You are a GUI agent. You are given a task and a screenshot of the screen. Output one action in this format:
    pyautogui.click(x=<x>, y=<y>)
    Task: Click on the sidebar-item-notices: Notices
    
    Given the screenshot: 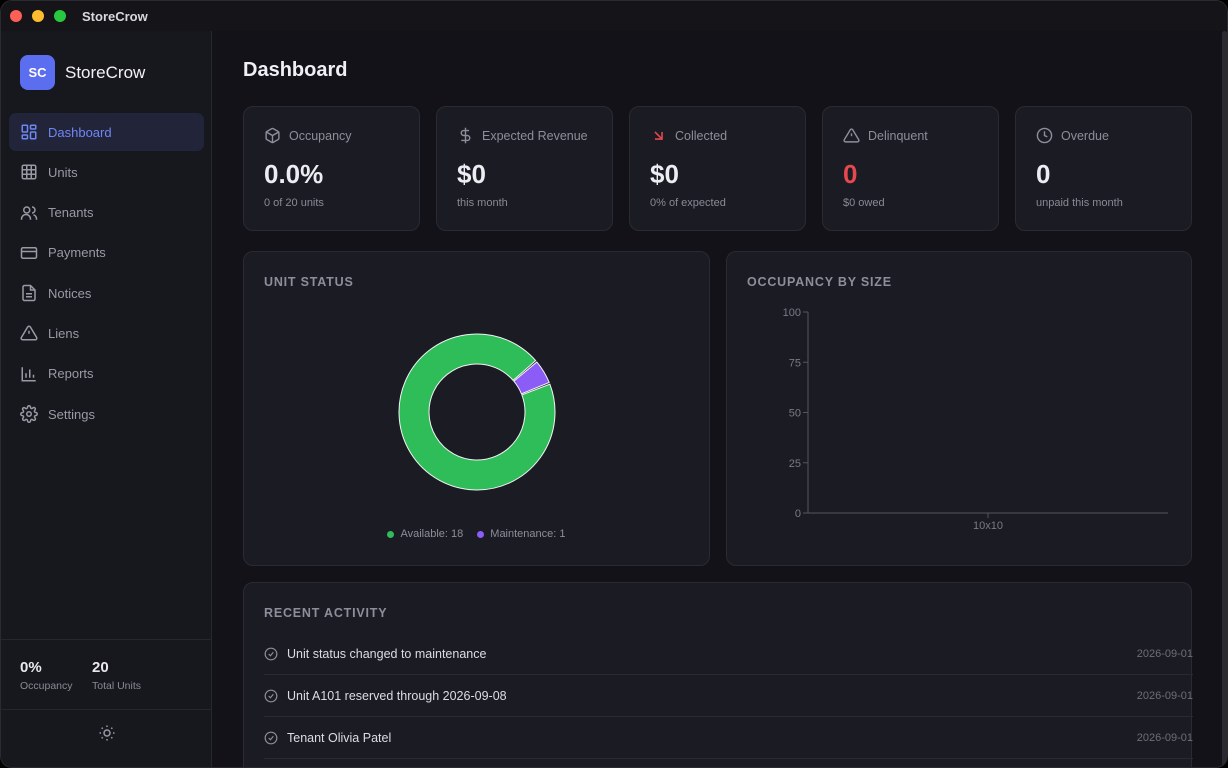 What is the action you would take?
    pyautogui.click(x=106, y=293)
    